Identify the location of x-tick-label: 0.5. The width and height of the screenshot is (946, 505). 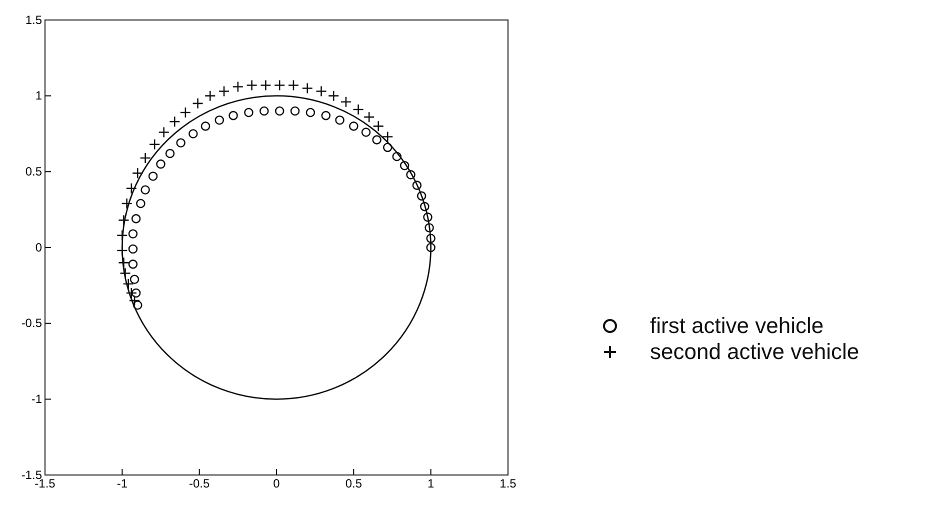
(353, 483).